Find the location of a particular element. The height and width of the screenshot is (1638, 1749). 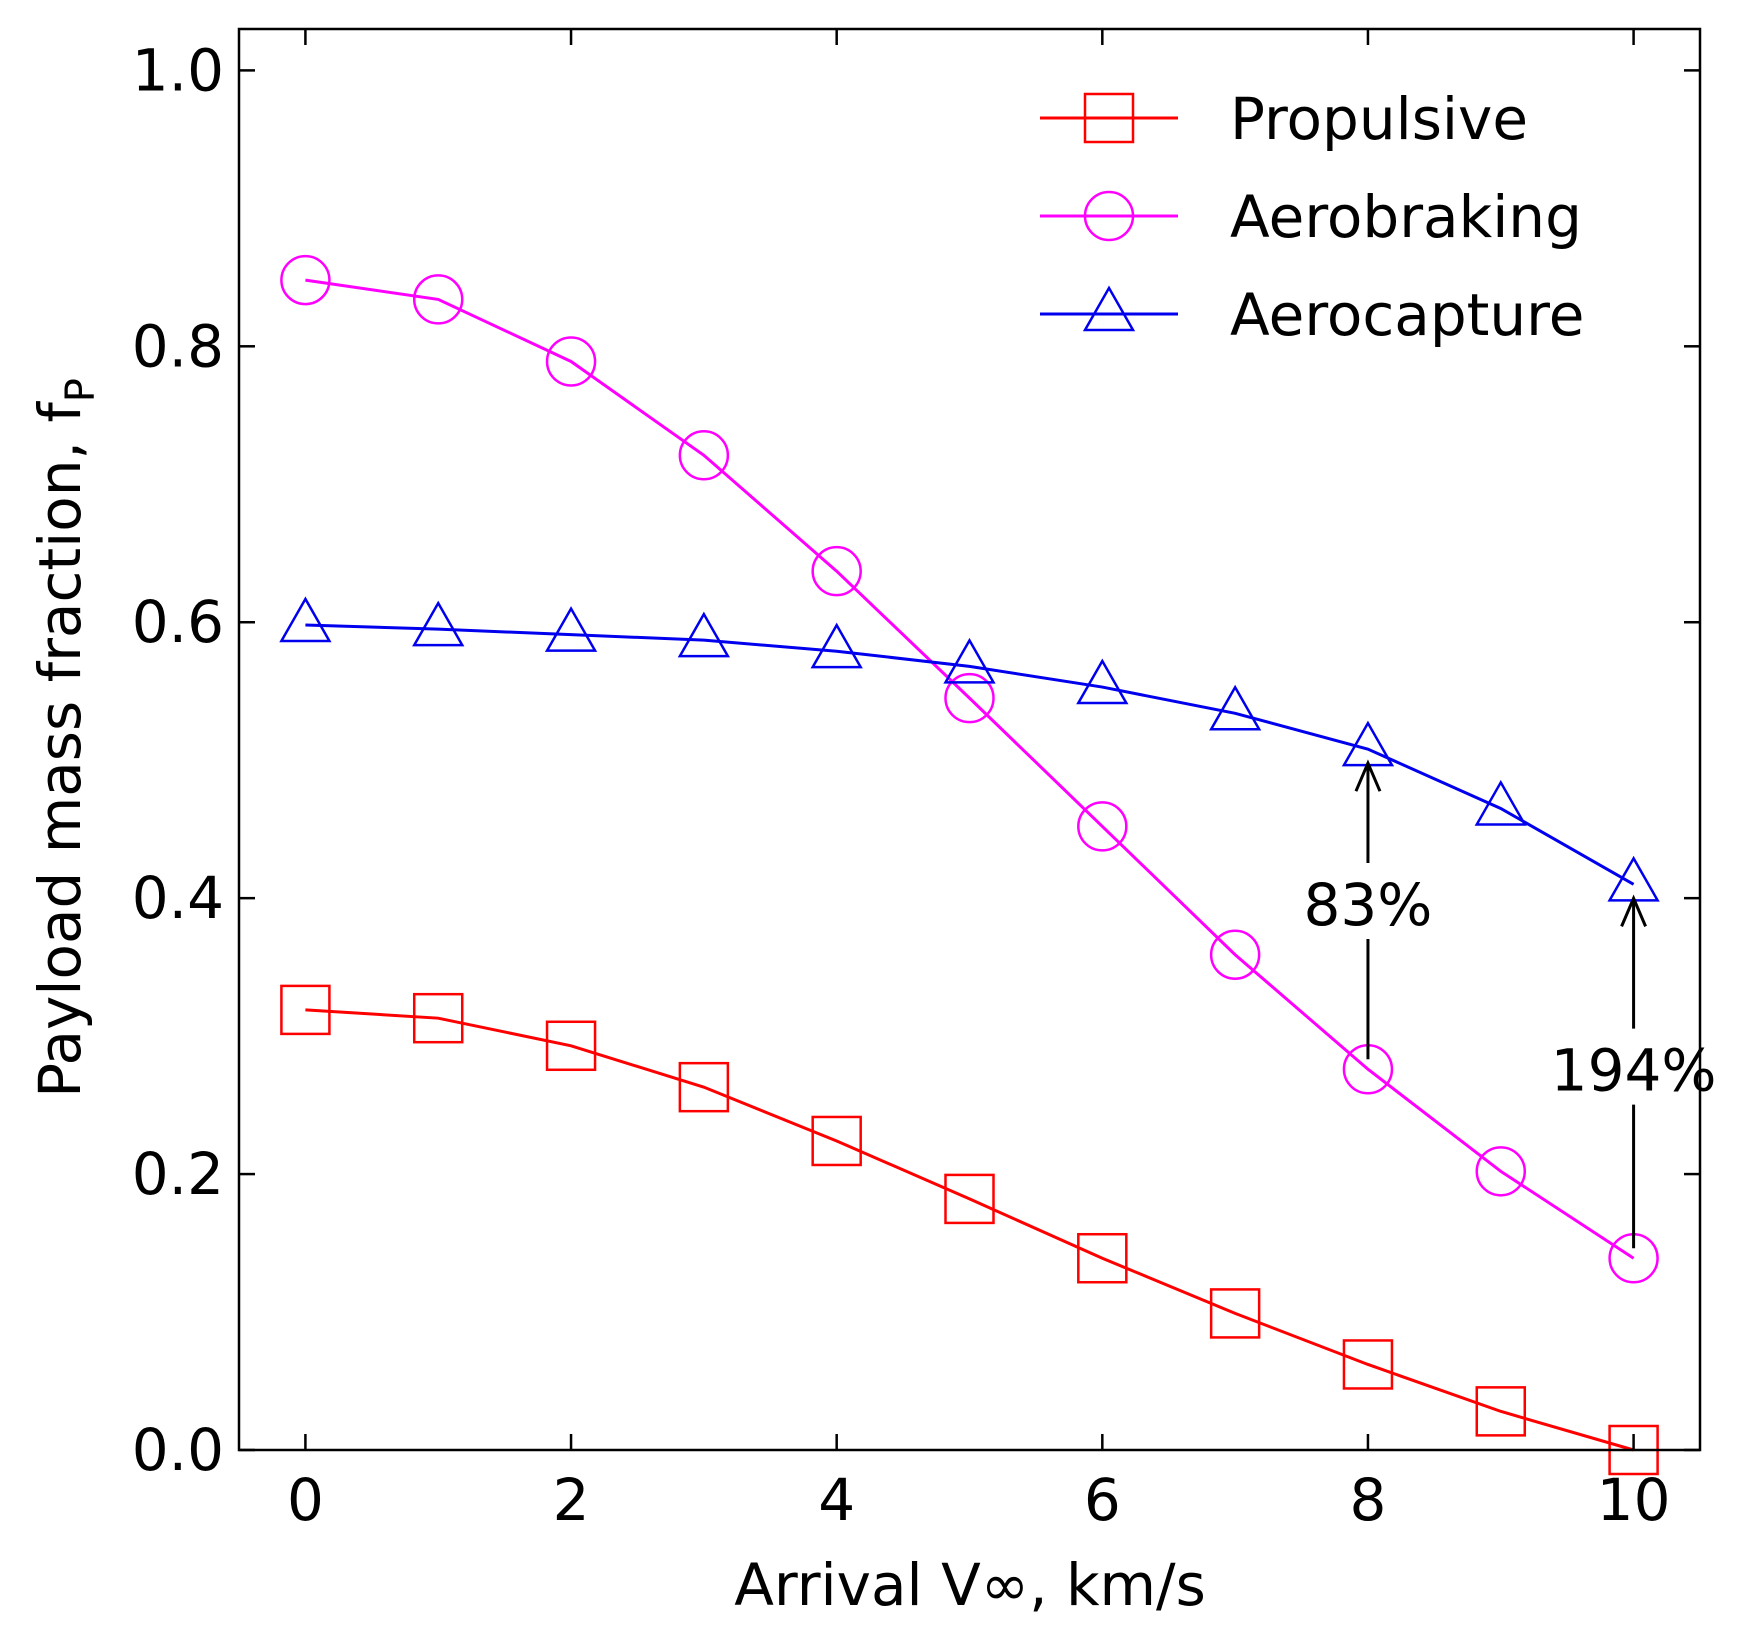

y-axis-label: Payload mass fraction, fP is located at coordinates (65, 738).